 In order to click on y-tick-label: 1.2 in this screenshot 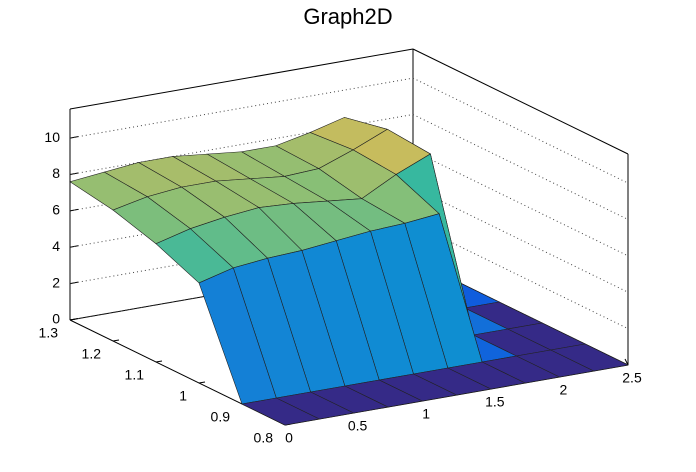, I will do `click(92, 354)`.